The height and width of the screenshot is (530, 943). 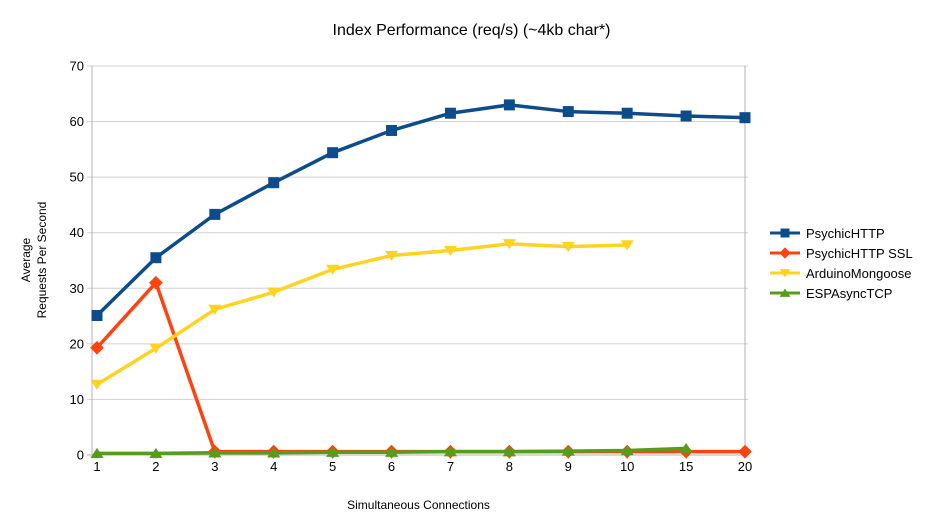 What do you see at coordinates (509, 466) in the screenshot?
I see `x-tick-label: 8` at bounding box center [509, 466].